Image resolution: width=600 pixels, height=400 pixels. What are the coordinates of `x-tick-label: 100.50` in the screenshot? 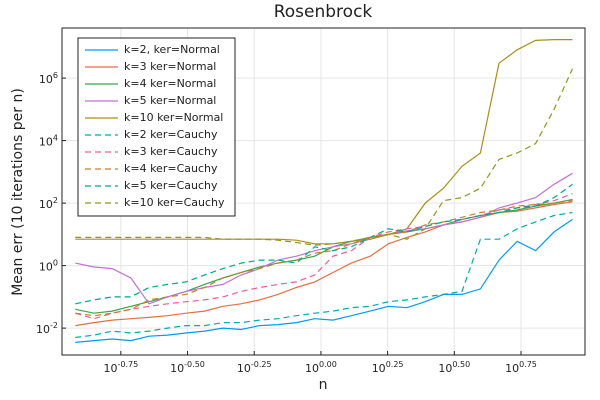 It's located at (454, 368).